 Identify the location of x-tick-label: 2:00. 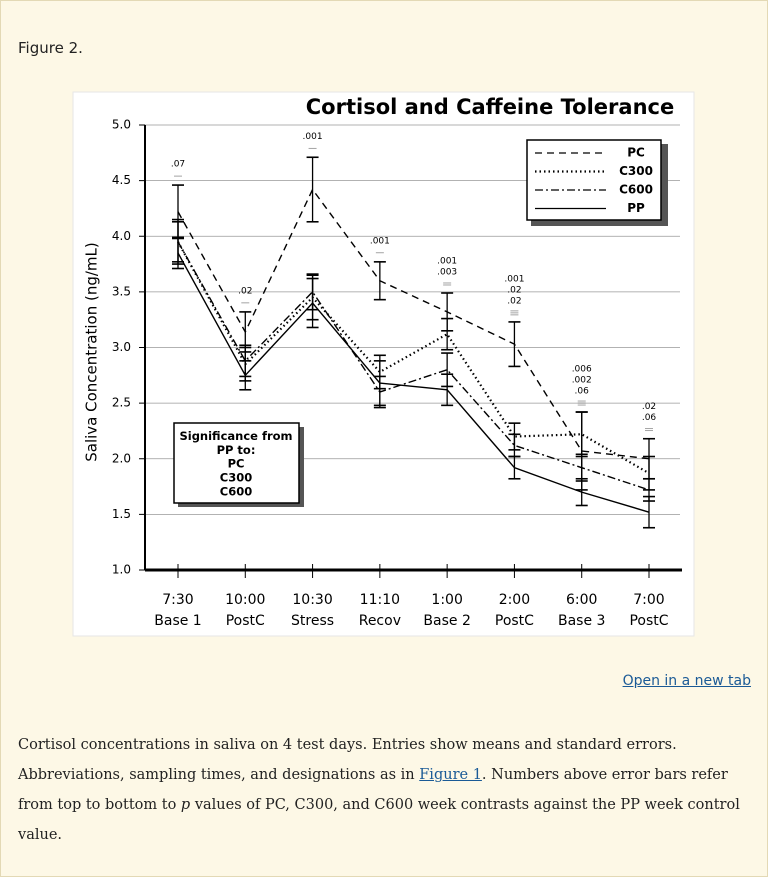
(514, 600).